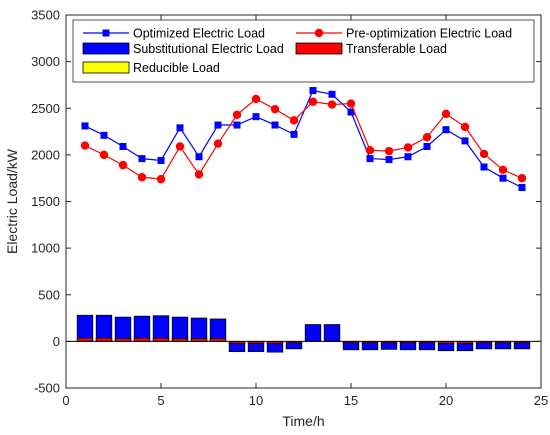 This screenshot has height=435, width=550. What do you see at coordinates (319, 48) in the screenshot?
I see `legend-swatch-transferable` at bounding box center [319, 48].